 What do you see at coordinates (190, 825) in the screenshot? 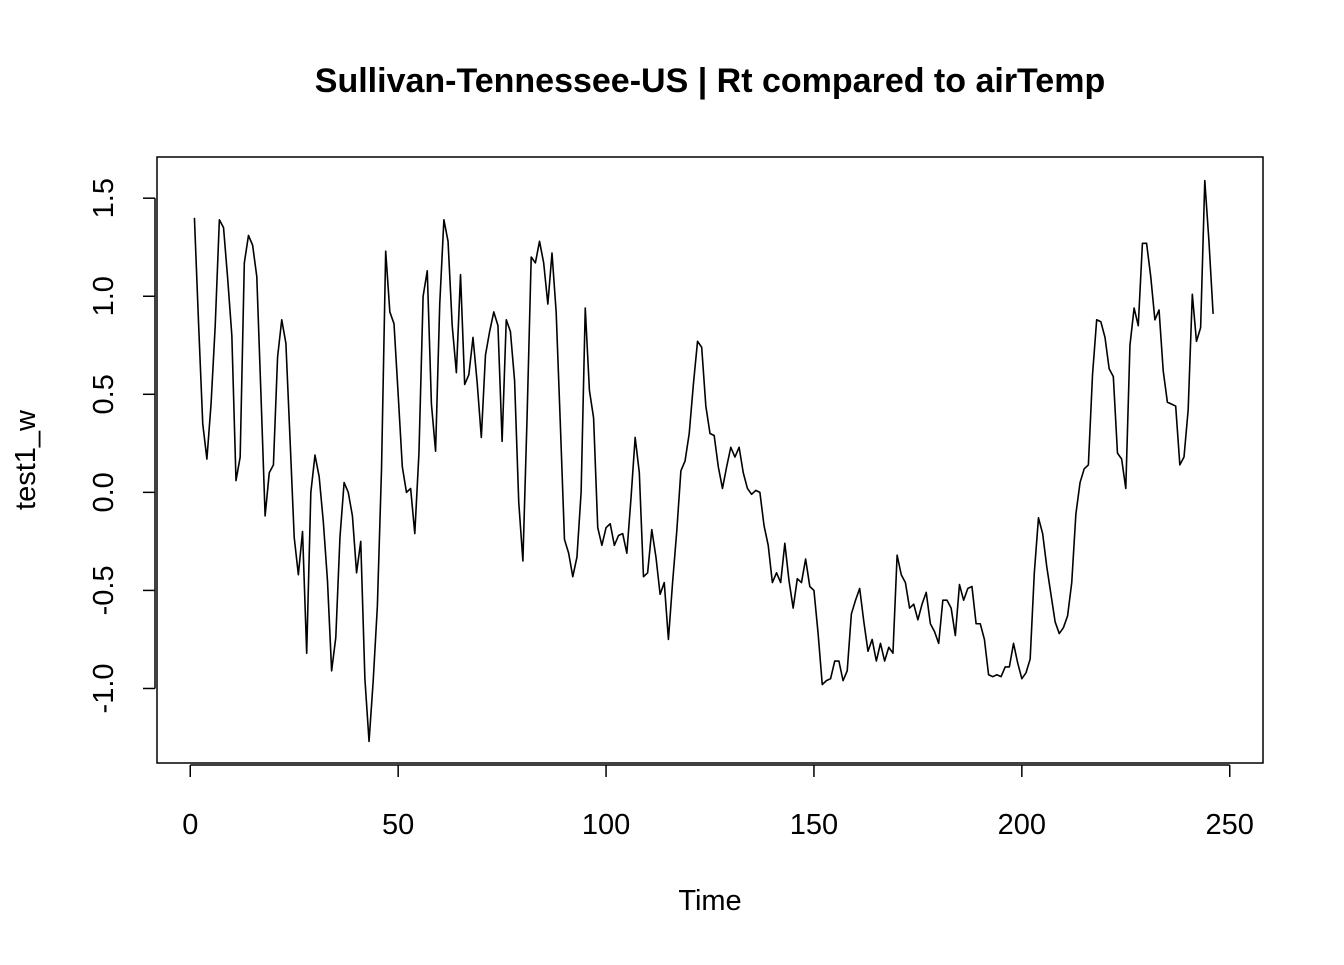
I see `x-tick-label: 0` at bounding box center [190, 825].